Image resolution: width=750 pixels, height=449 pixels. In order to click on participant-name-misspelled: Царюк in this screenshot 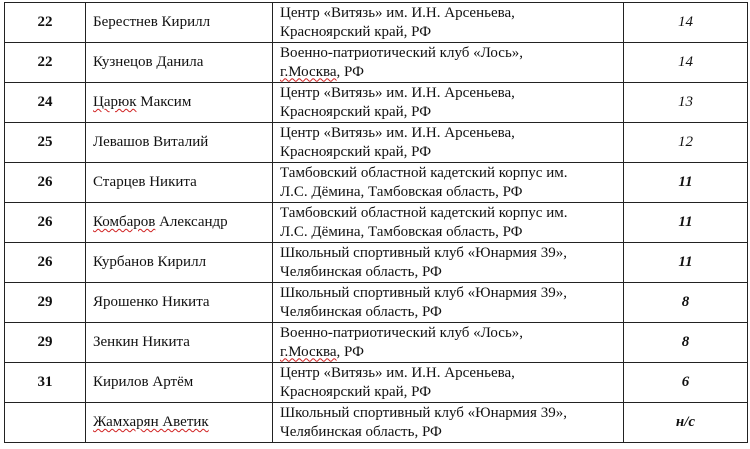, I will do `click(115, 102)`.